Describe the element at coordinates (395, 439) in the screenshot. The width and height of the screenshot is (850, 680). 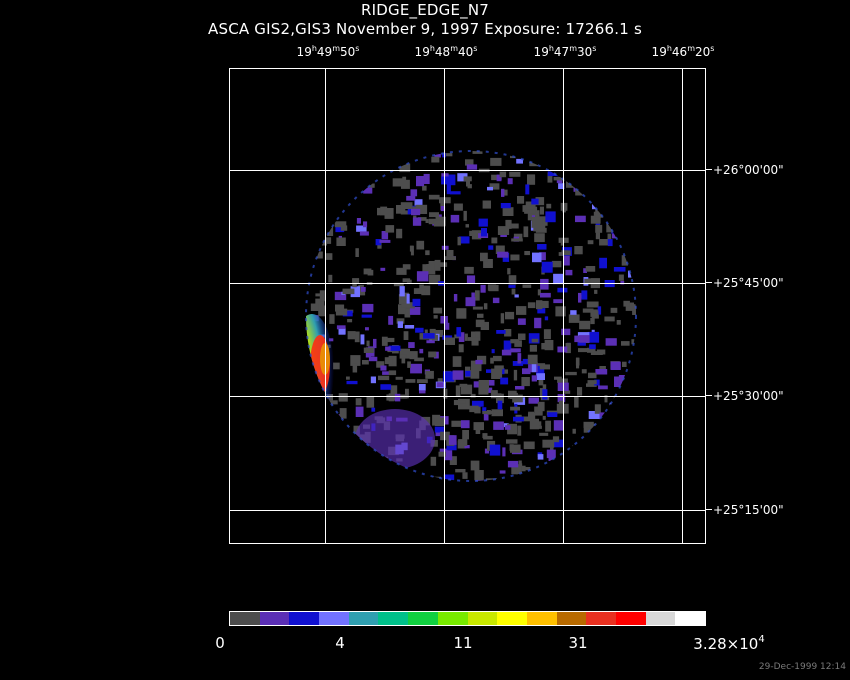
I see `diffuse-emission-patch` at that location.